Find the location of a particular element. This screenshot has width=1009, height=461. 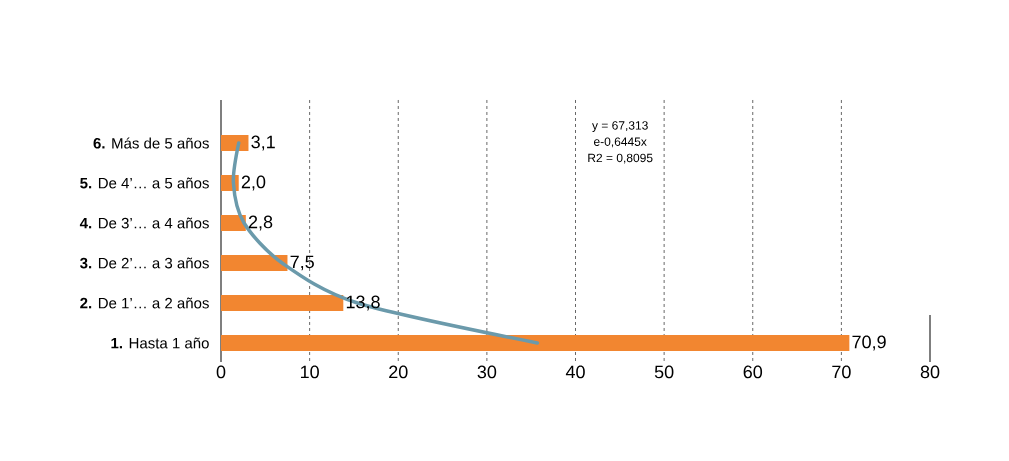

data-label: 2,8 is located at coordinates (260, 223).